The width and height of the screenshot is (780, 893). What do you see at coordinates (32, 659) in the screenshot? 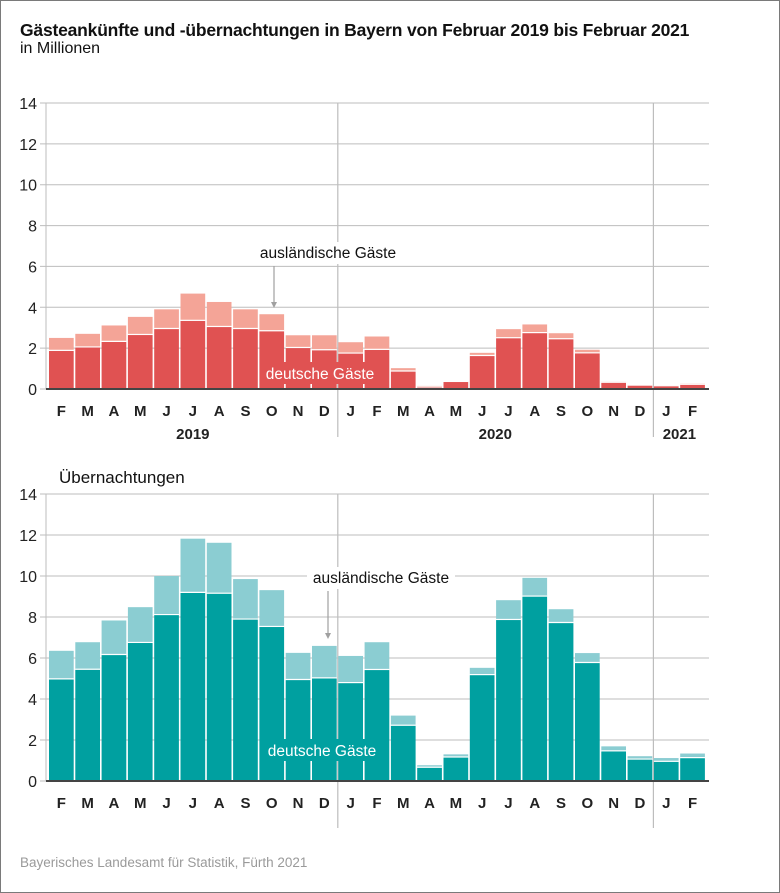
I see `y-tick-label: 6` at bounding box center [32, 659].